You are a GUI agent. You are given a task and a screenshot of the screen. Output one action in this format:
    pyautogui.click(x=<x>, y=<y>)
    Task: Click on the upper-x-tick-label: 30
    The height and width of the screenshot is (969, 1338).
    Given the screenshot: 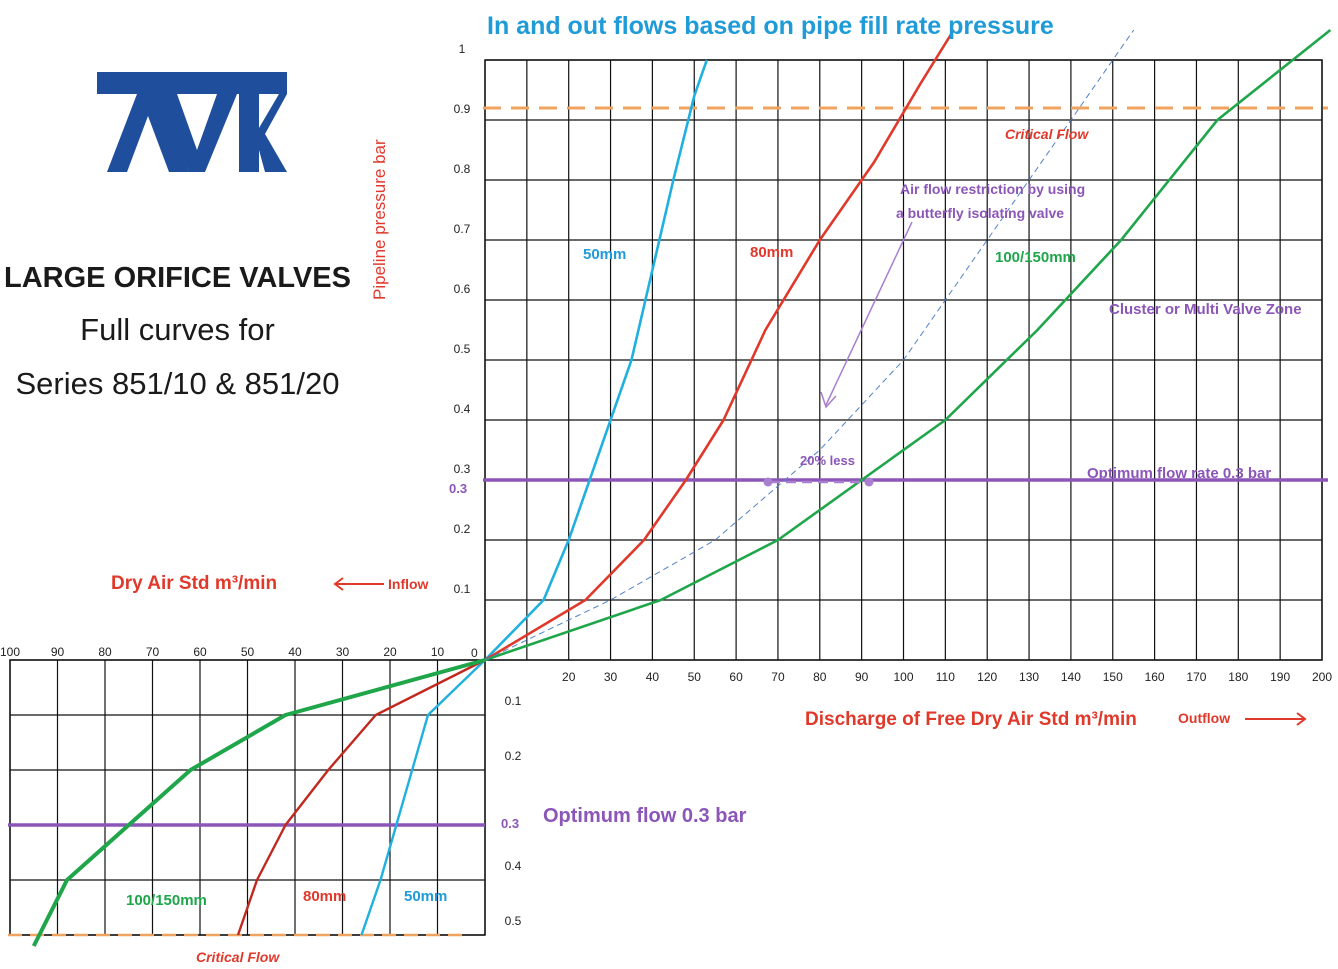 What is the action you would take?
    pyautogui.click(x=611, y=677)
    